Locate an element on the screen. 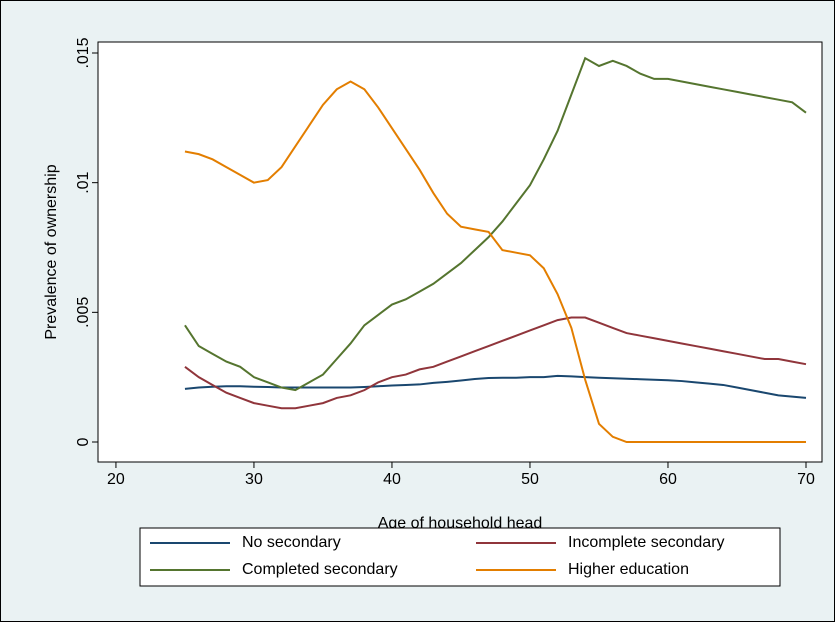  legend-label: No secondary is located at coordinates (291, 542).